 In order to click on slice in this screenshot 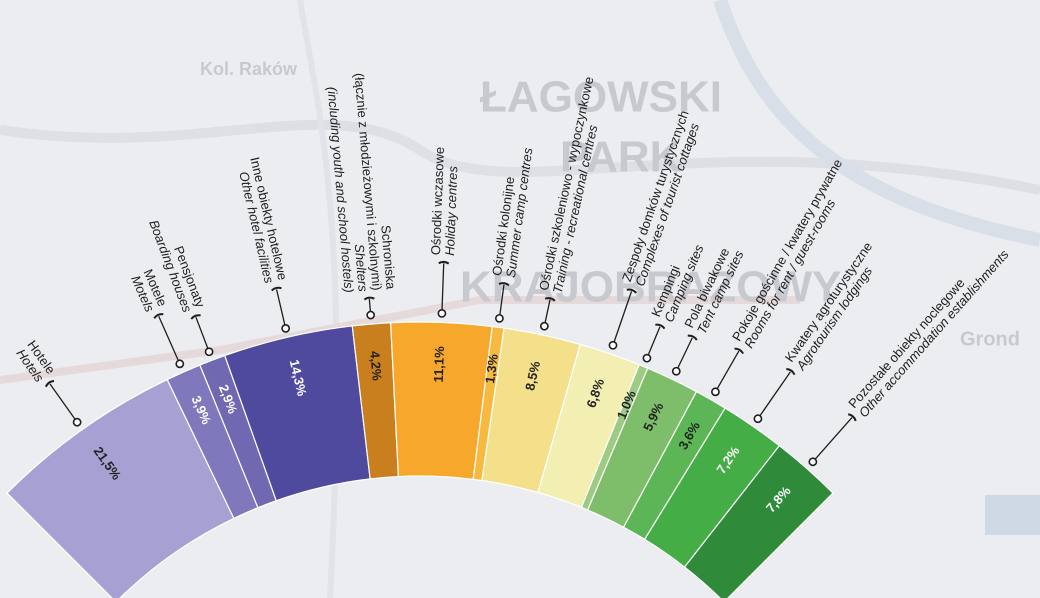, I will do `click(758, 521)`.